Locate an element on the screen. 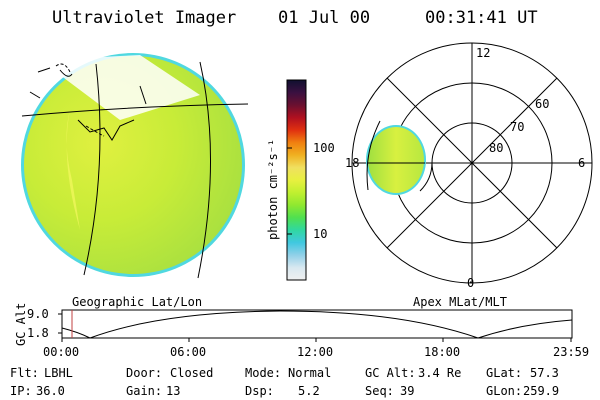 This screenshot has width=600, height=400. flt-value: LBHL is located at coordinates (58, 373).